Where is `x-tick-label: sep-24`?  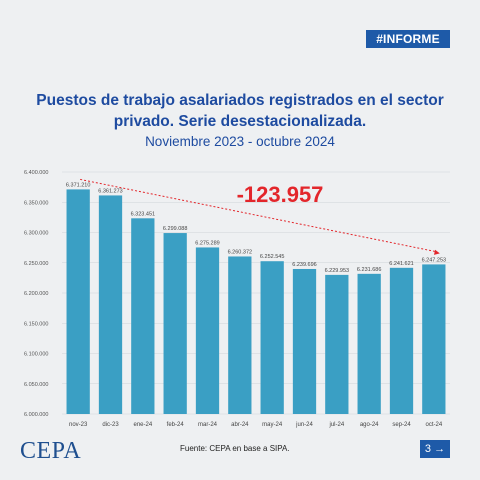 x-tick-label: sep-24 is located at coordinates (401, 425).